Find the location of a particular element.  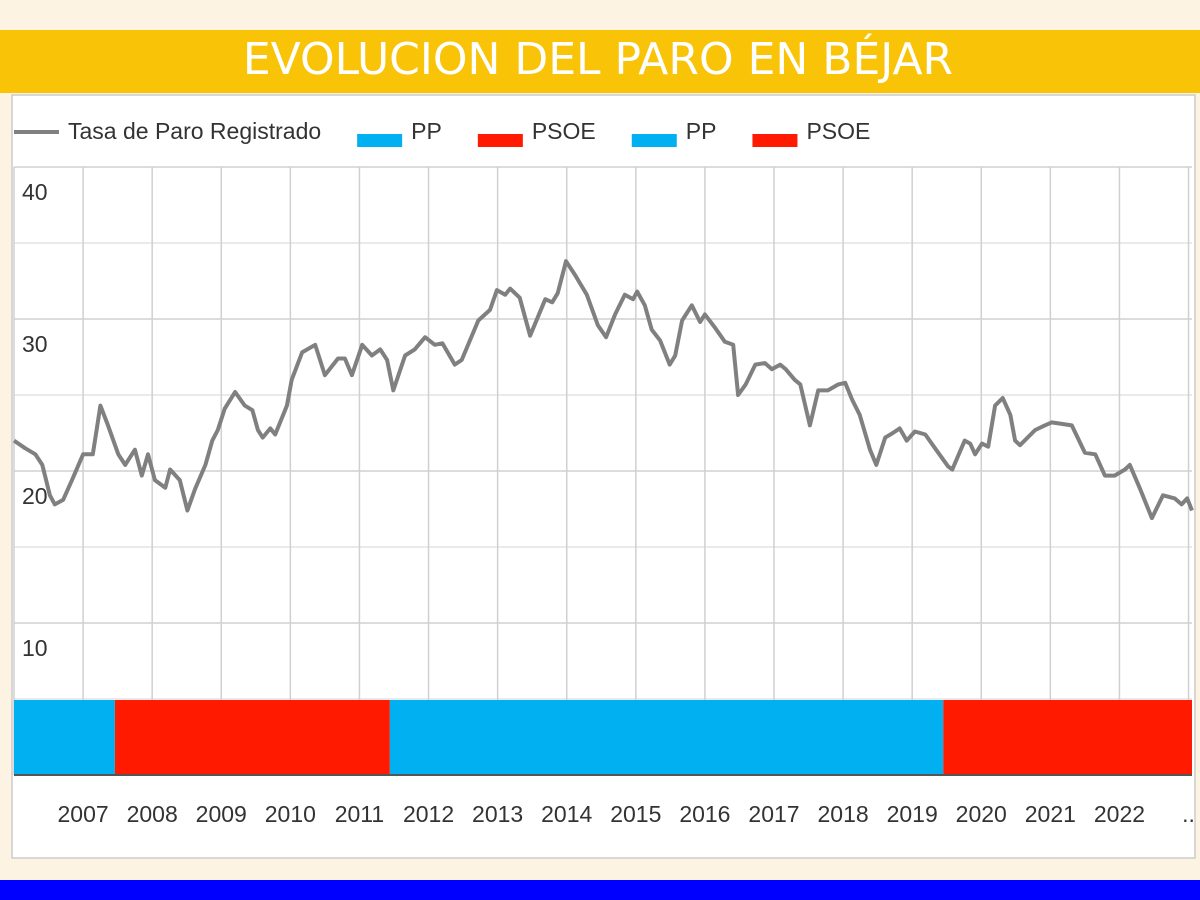

title-bar is located at coordinates (600, 61).